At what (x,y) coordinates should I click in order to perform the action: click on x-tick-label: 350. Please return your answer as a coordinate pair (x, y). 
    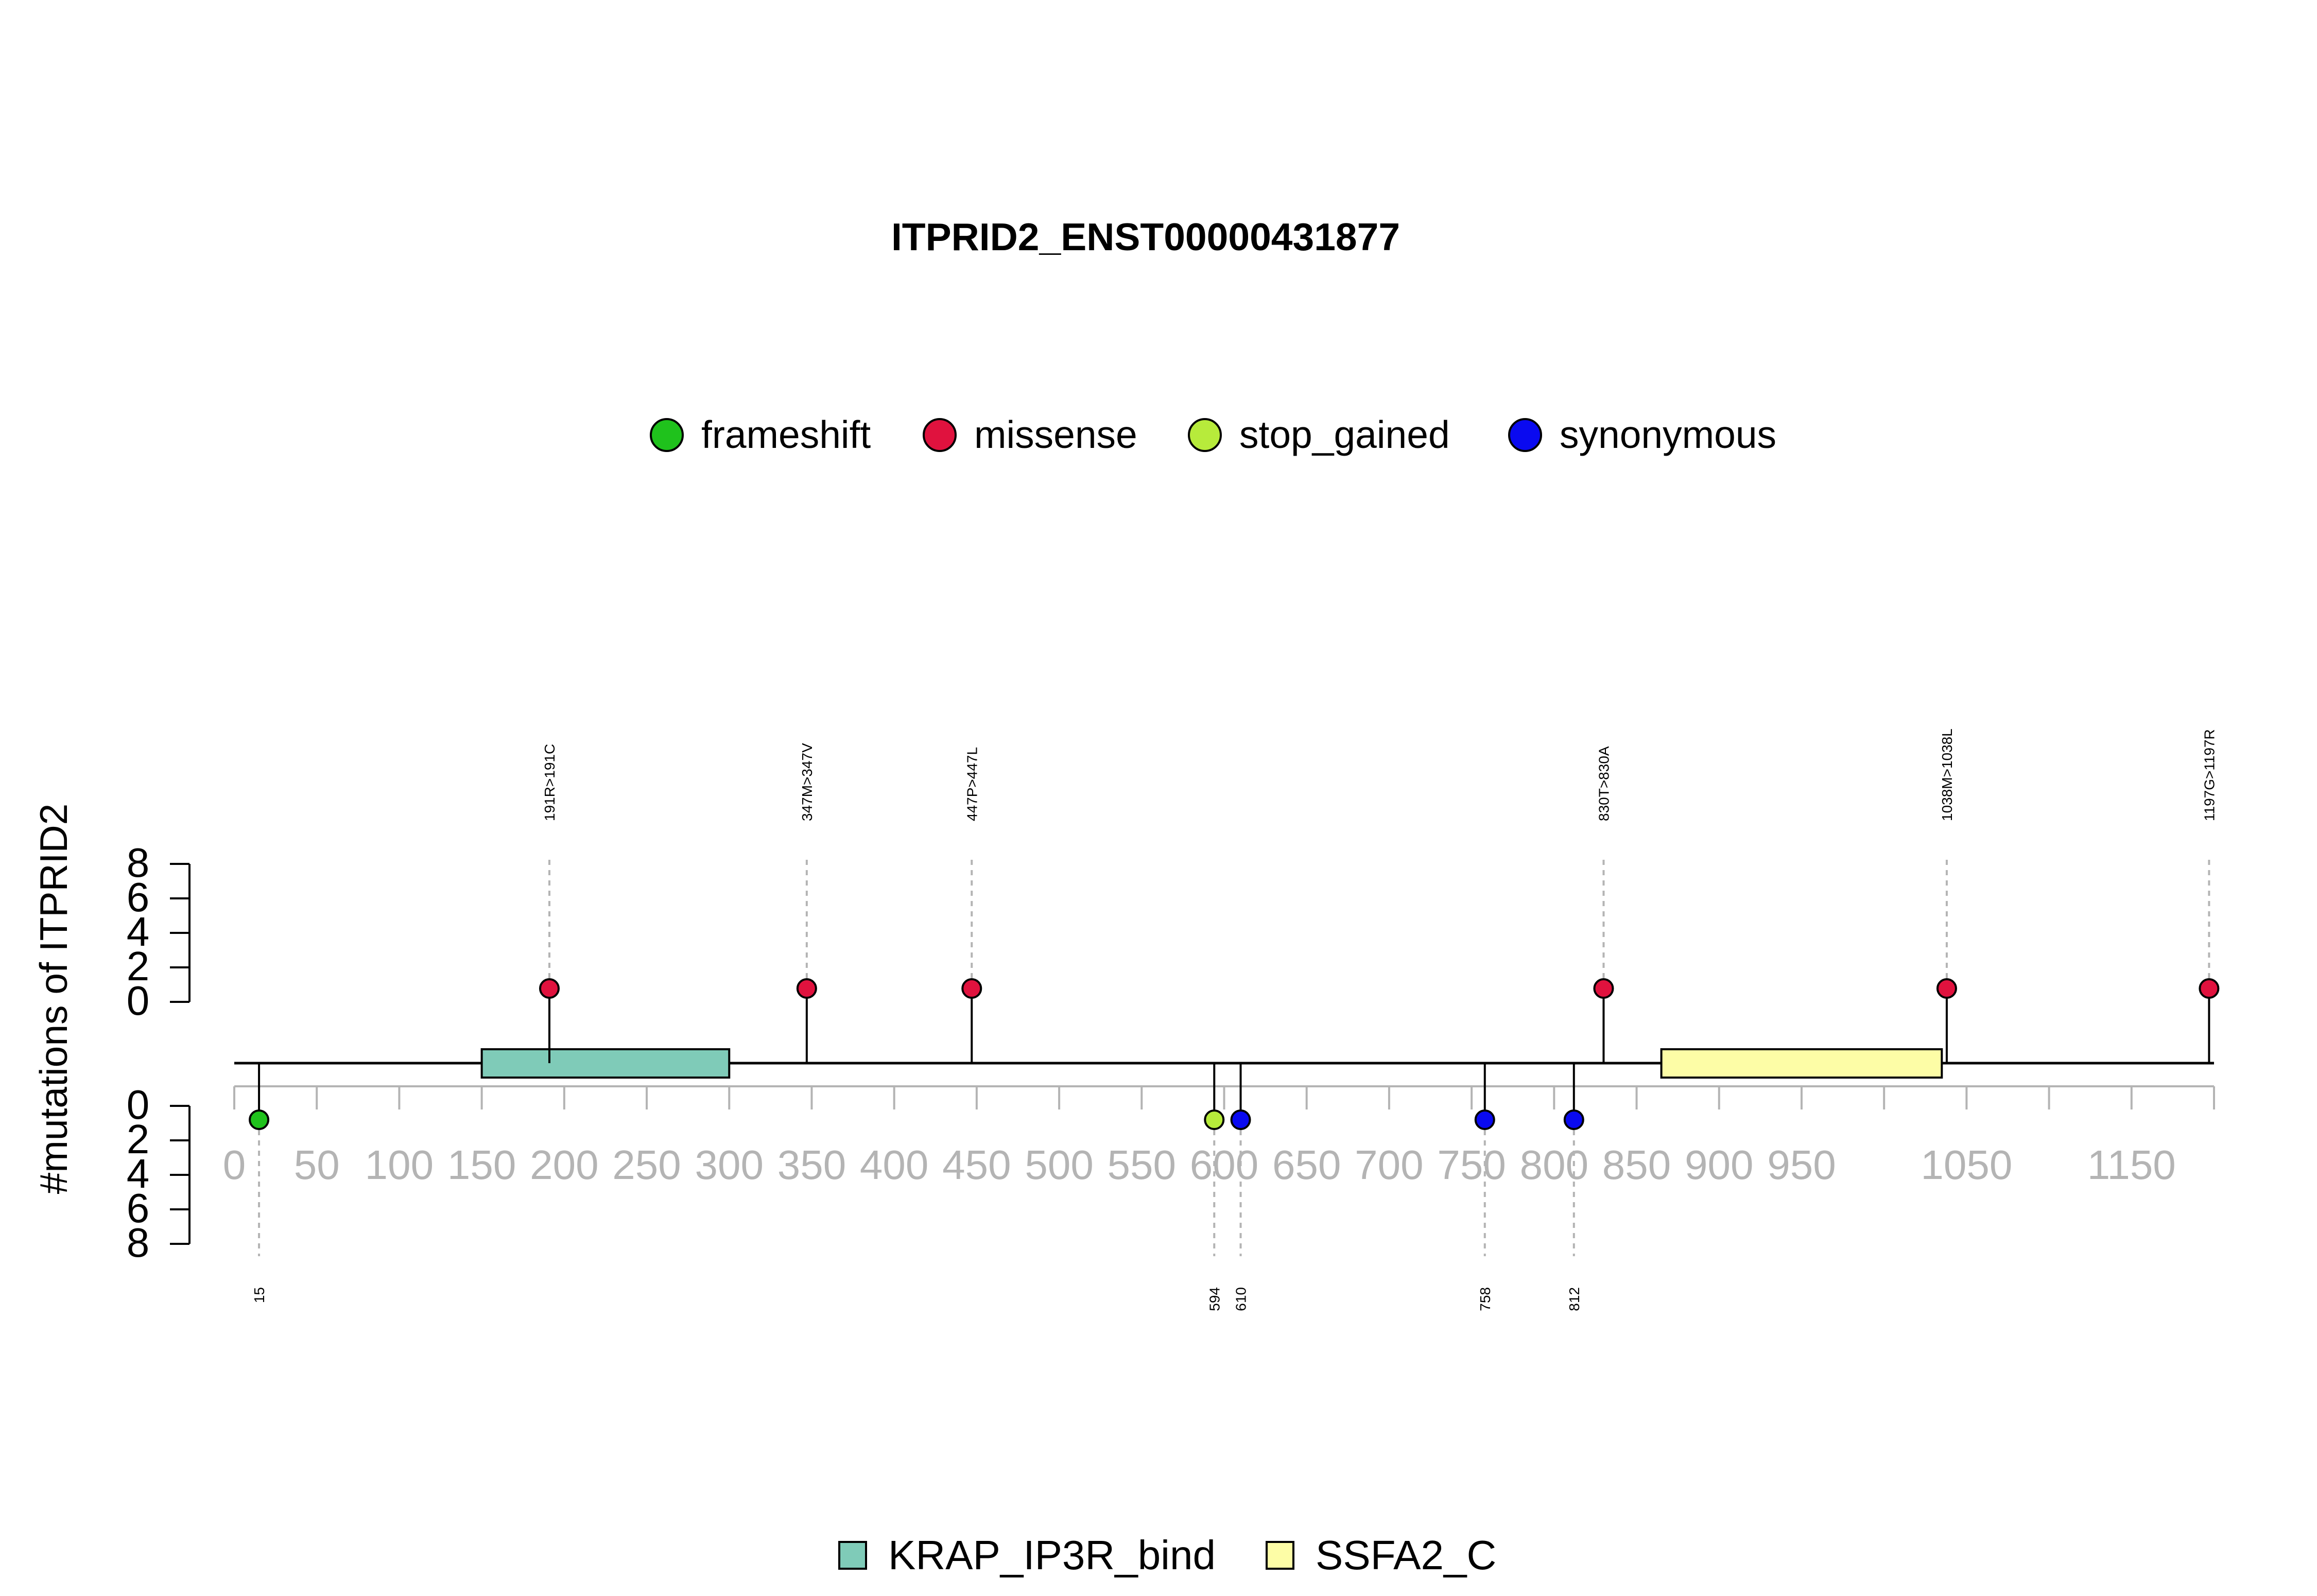
    Looking at the image, I should click on (811, 1165).